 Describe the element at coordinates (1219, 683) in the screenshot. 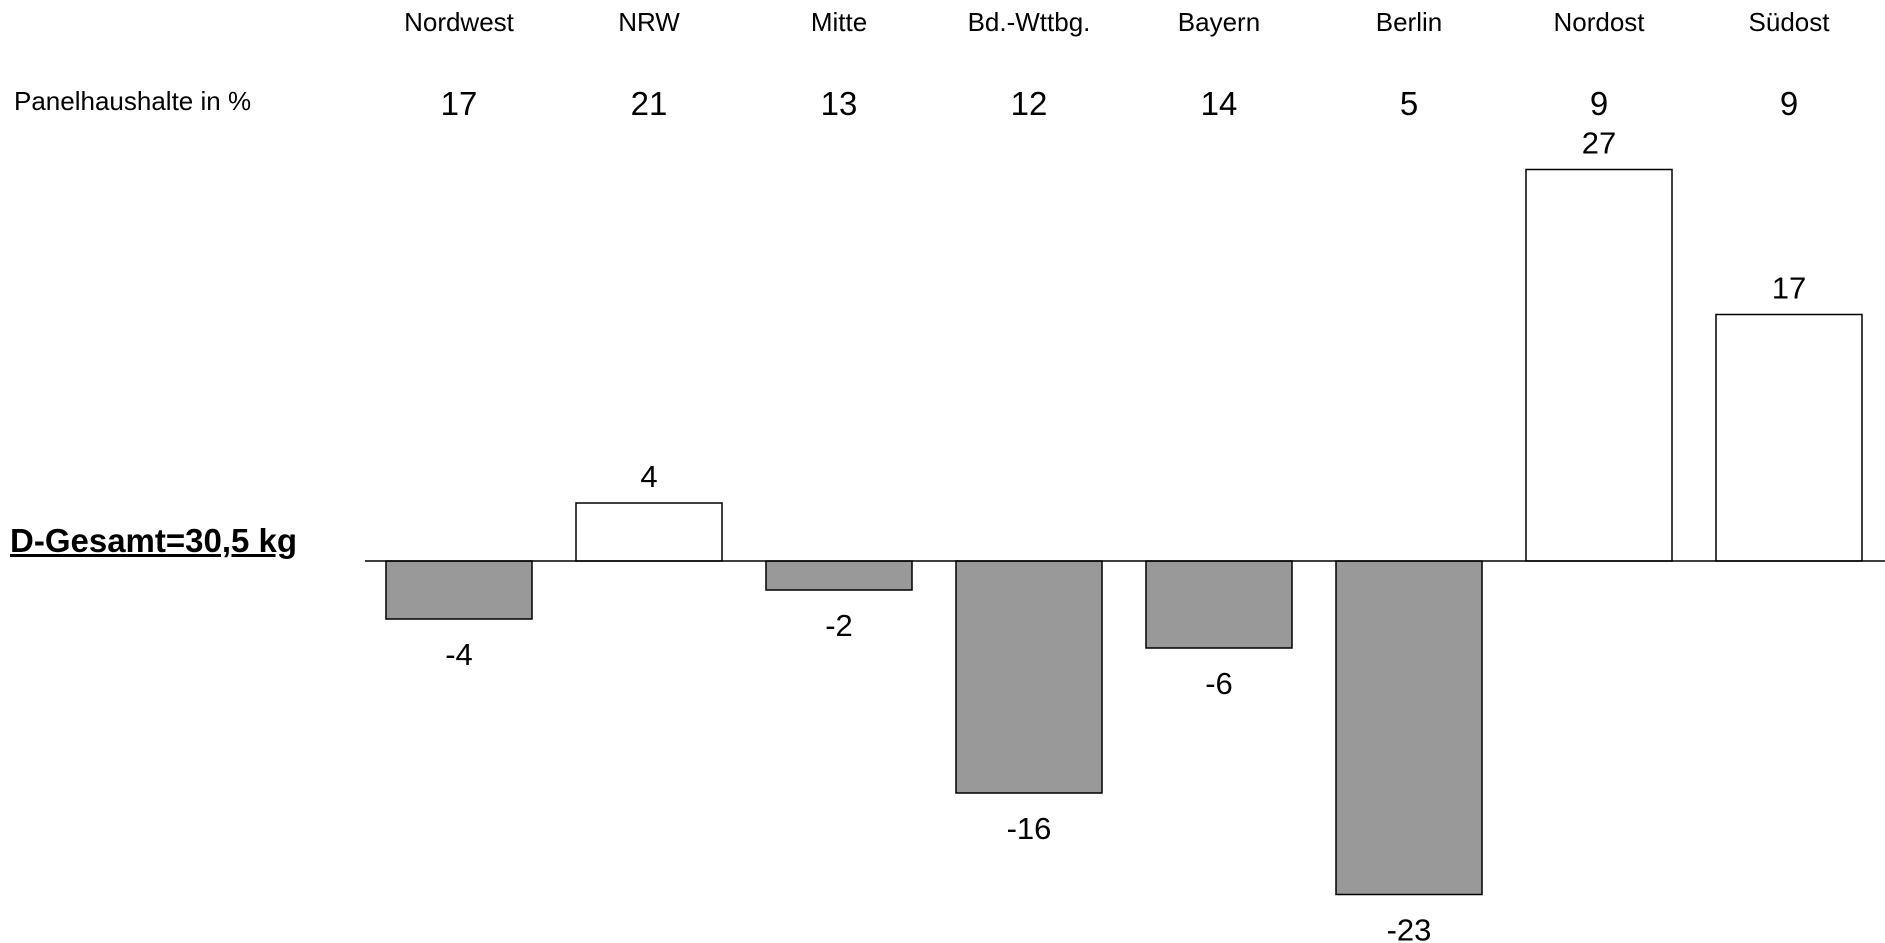

I see `data-label: -6` at that location.